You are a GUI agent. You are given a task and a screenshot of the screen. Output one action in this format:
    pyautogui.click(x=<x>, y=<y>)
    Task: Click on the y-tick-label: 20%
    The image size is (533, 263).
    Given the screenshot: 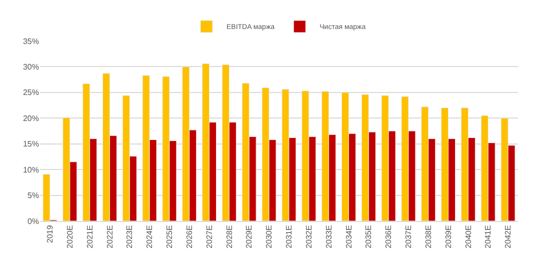 What is the action you would take?
    pyautogui.click(x=30, y=118)
    